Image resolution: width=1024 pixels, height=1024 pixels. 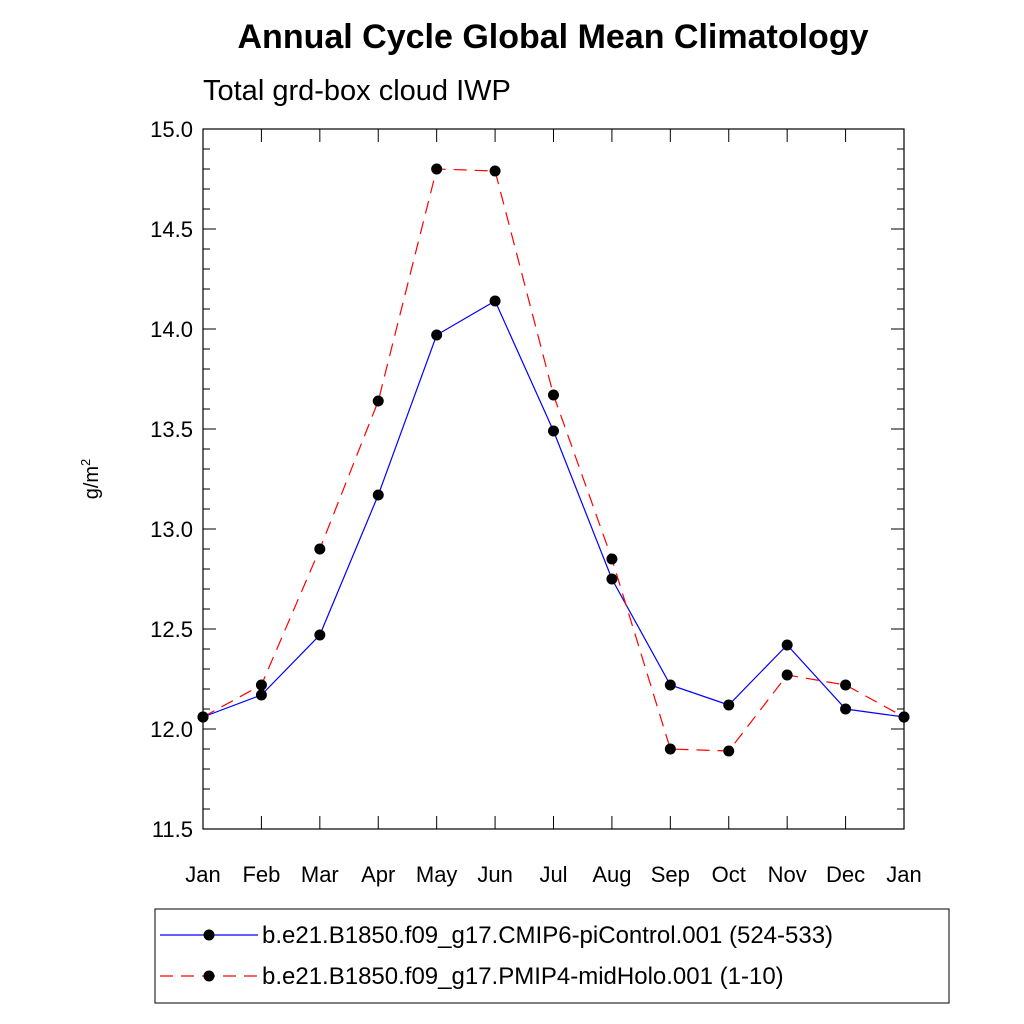 What do you see at coordinates (171, 729) in the screenshot?
I see `y-tick-label: 12.0` at bounding box center [171, 729].